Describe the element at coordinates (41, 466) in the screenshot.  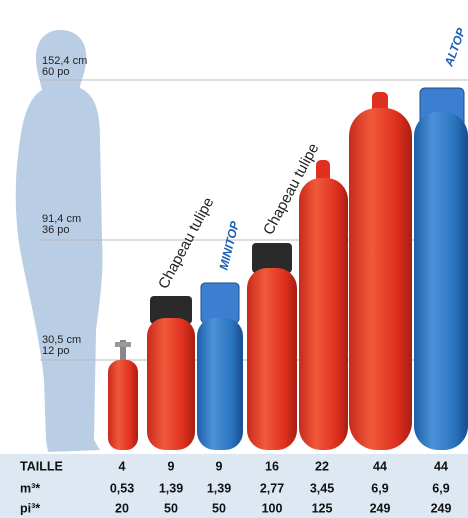
I see `row-label: TAILLE` at that location.